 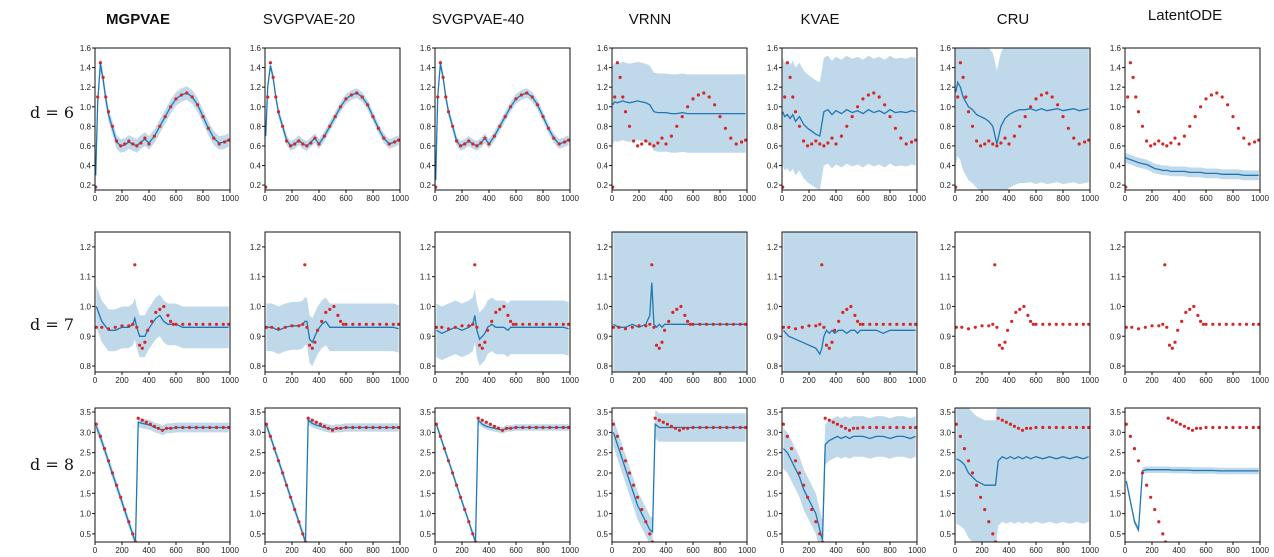 What do you see at coordinates (946, 336) in the screenshot?
I see `y-tick-label: 0.9` at bounding box center [946, 336].